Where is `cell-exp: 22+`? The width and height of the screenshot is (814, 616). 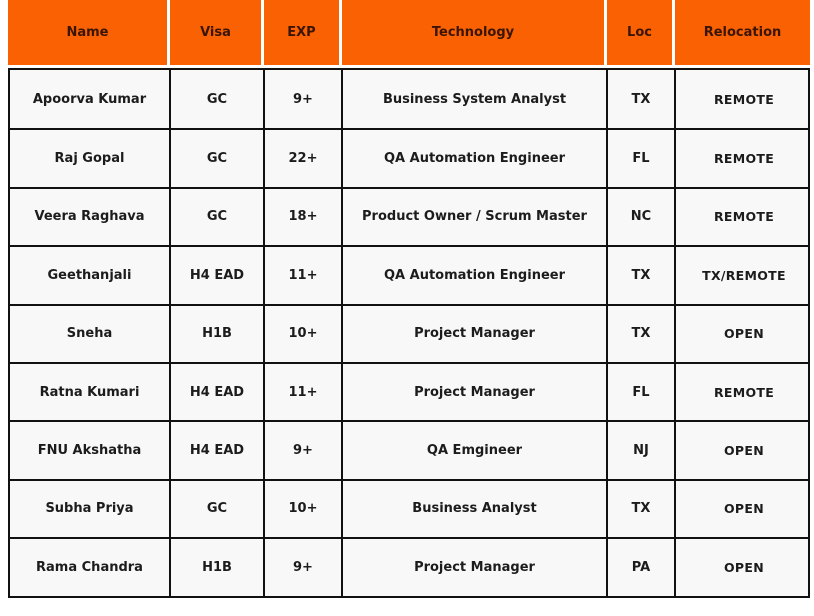
cell-exp: 22+ is located at coordinates (302, 158).